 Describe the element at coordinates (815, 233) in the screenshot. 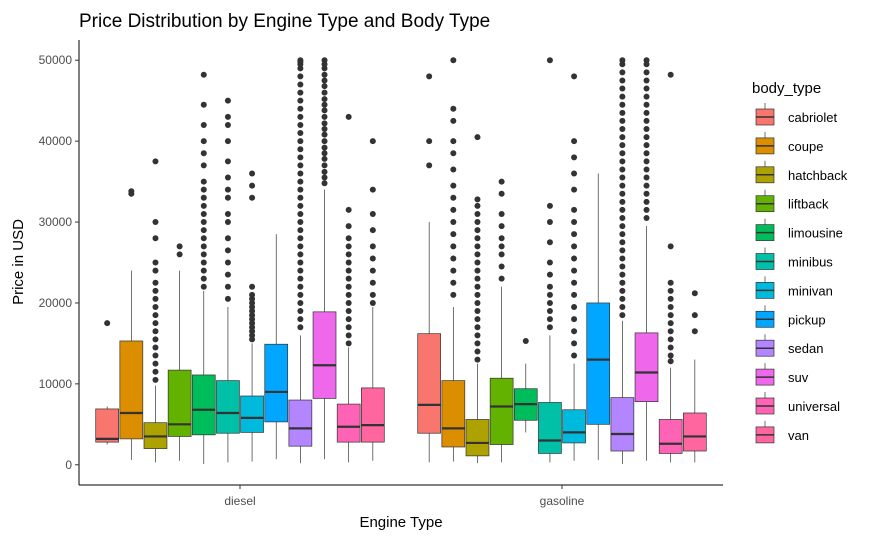

I see `legend-label: limousine` at that location.